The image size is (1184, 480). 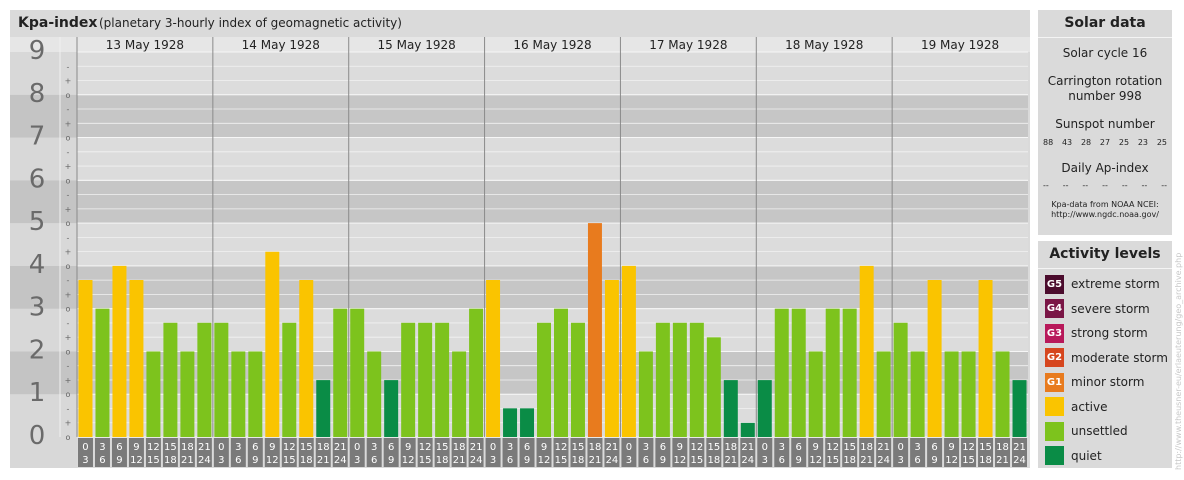 I want to click on corner-block, so click(x=43, y=452).